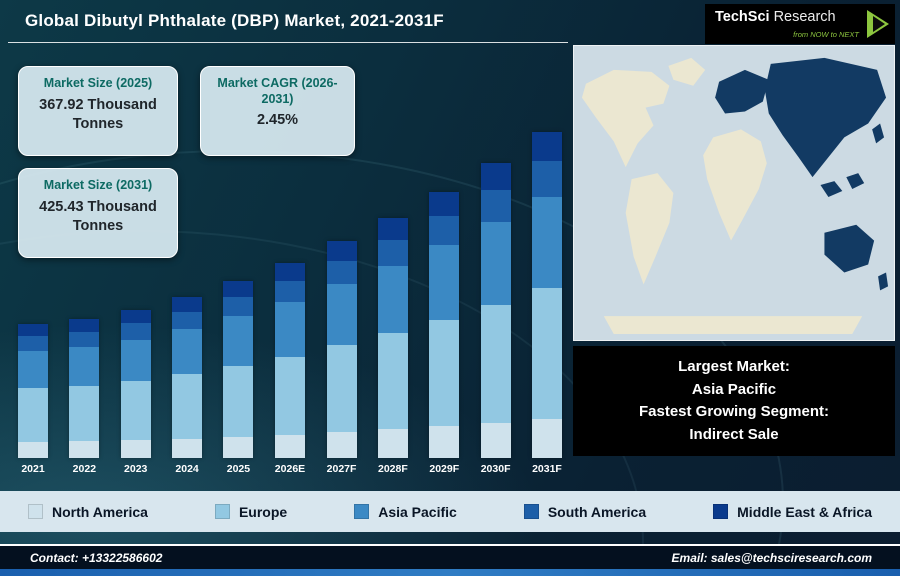 The height and width of the screenshot is (576, 900). I want to click on market-cagr-card: Market CAGR (2026-2031) 2.45%, so click(277, 111).